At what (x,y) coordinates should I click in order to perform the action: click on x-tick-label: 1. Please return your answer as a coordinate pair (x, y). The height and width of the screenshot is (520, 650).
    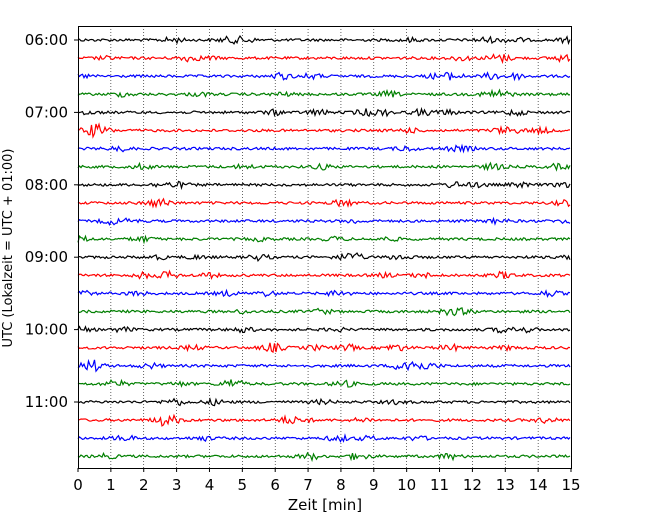
    Looking at the image, I should click on (111, 485).